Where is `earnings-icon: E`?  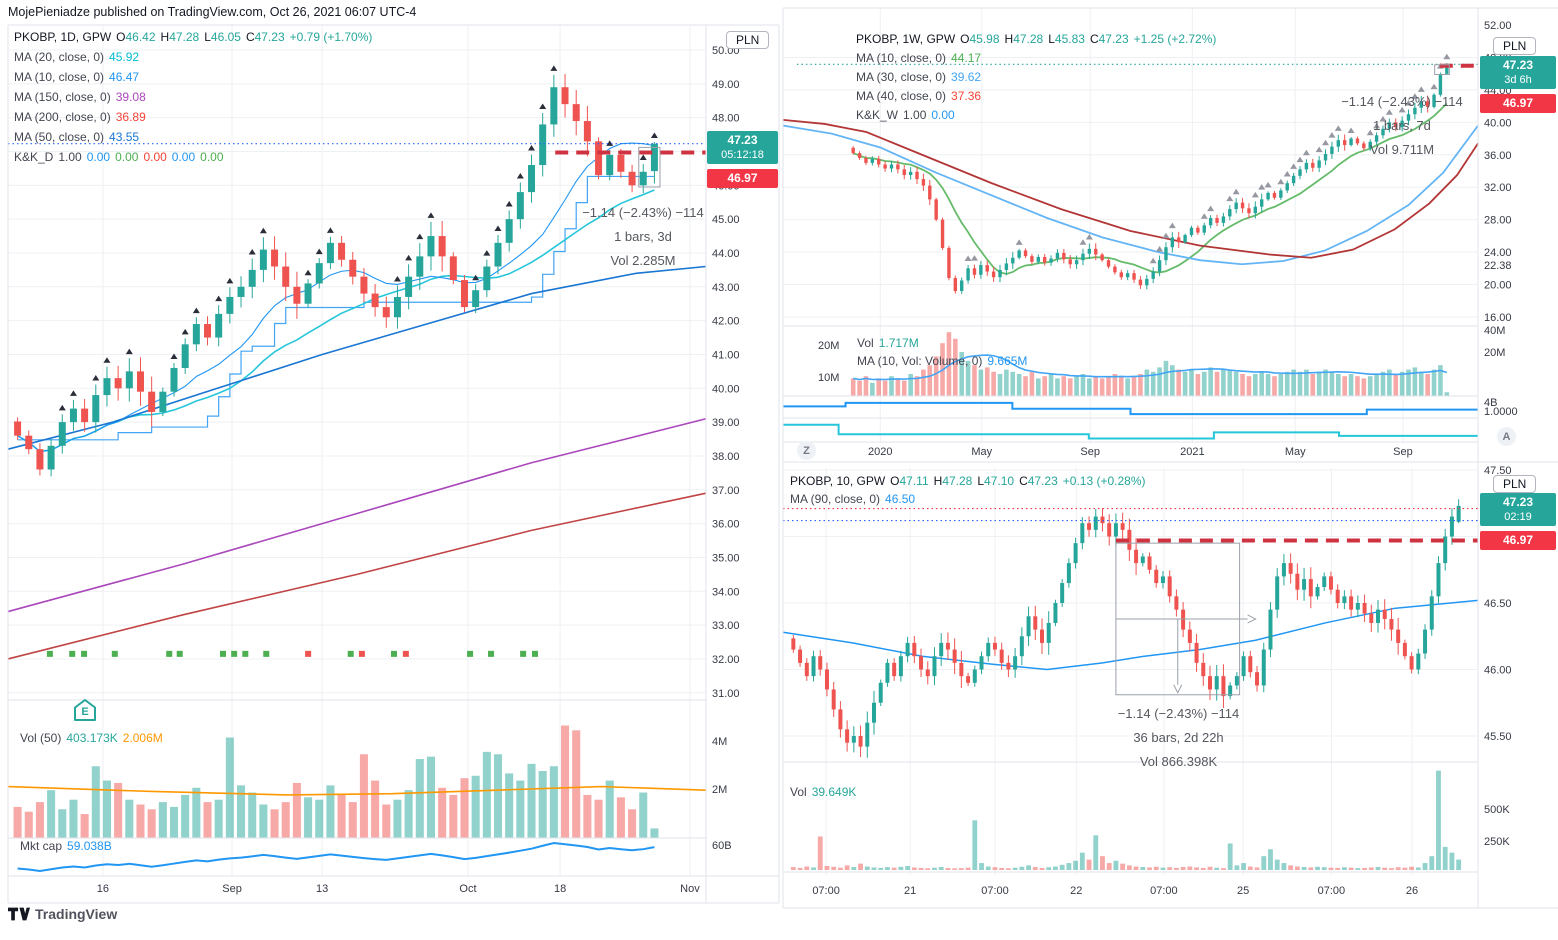
earnings-icon: E is located at coordinates (85, 710).